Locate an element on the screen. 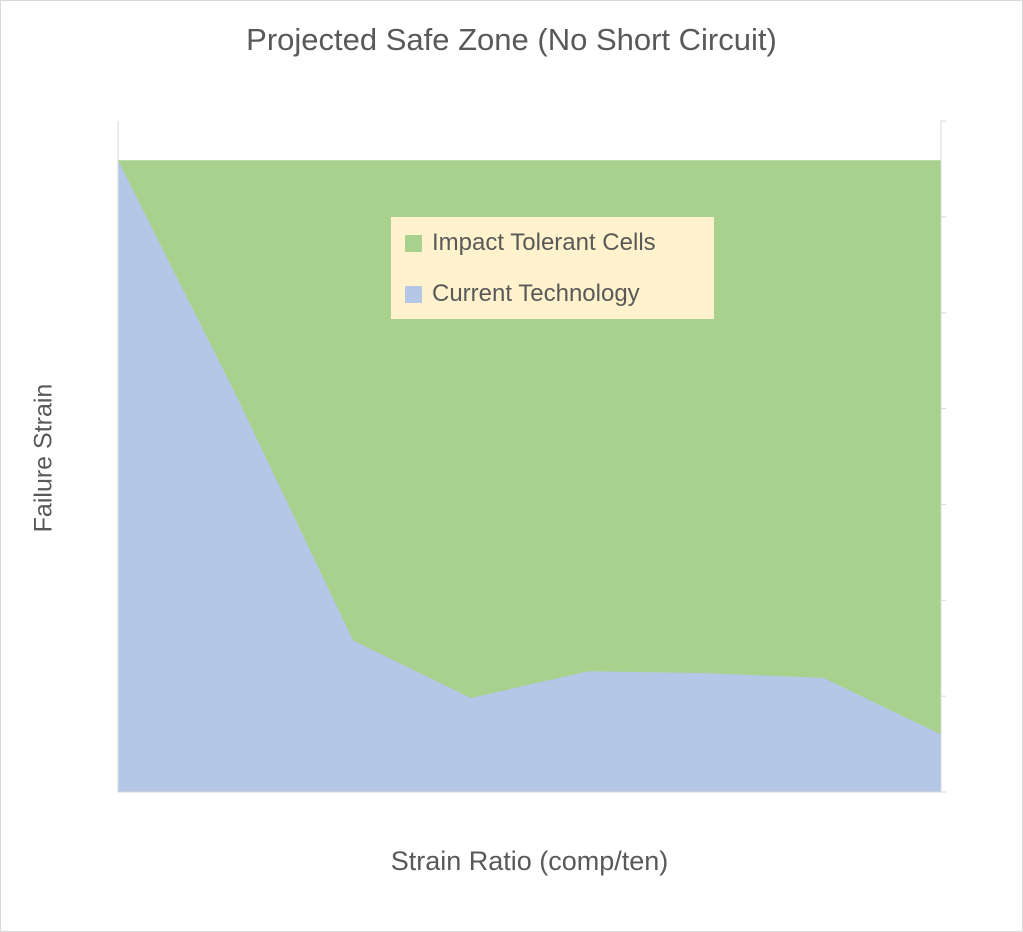 The width and height of the screenshot is (1023, 932). legend-label: Impact Tolerant Cells is located at coordinates (544, 242).